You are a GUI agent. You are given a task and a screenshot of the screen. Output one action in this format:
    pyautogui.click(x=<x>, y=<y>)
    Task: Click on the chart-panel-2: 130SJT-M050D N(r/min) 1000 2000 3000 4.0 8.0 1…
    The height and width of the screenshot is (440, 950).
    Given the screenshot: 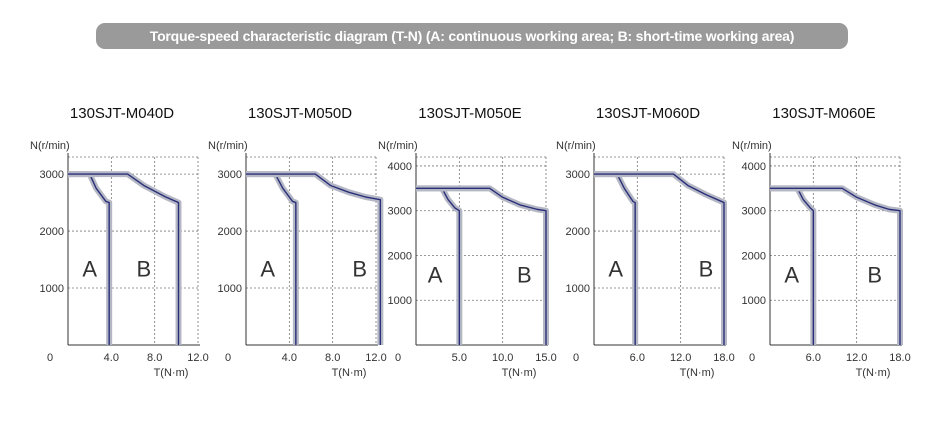 What is the action you would take?
    pyautogui.click(x=300, y=250)
    